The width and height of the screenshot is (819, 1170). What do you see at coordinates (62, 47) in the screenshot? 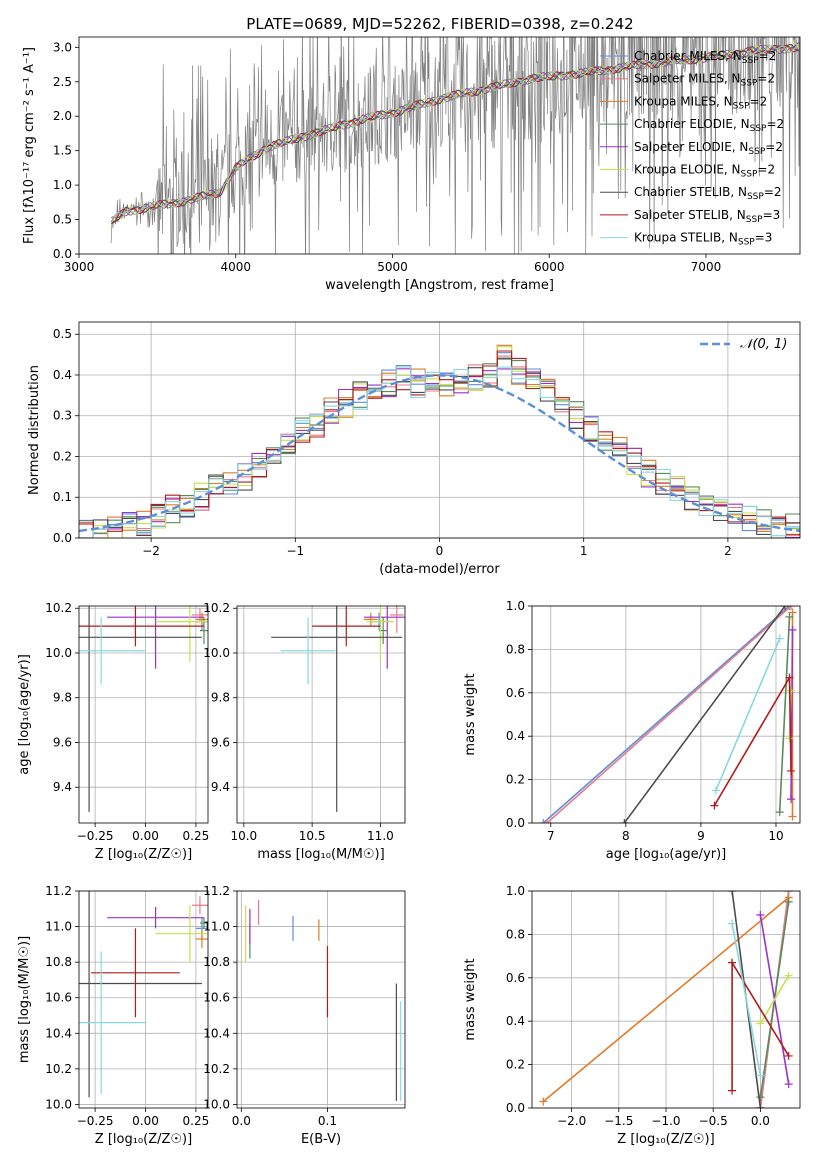
I see `y-tick-label: 3.0` at bounding box center [62, 47].